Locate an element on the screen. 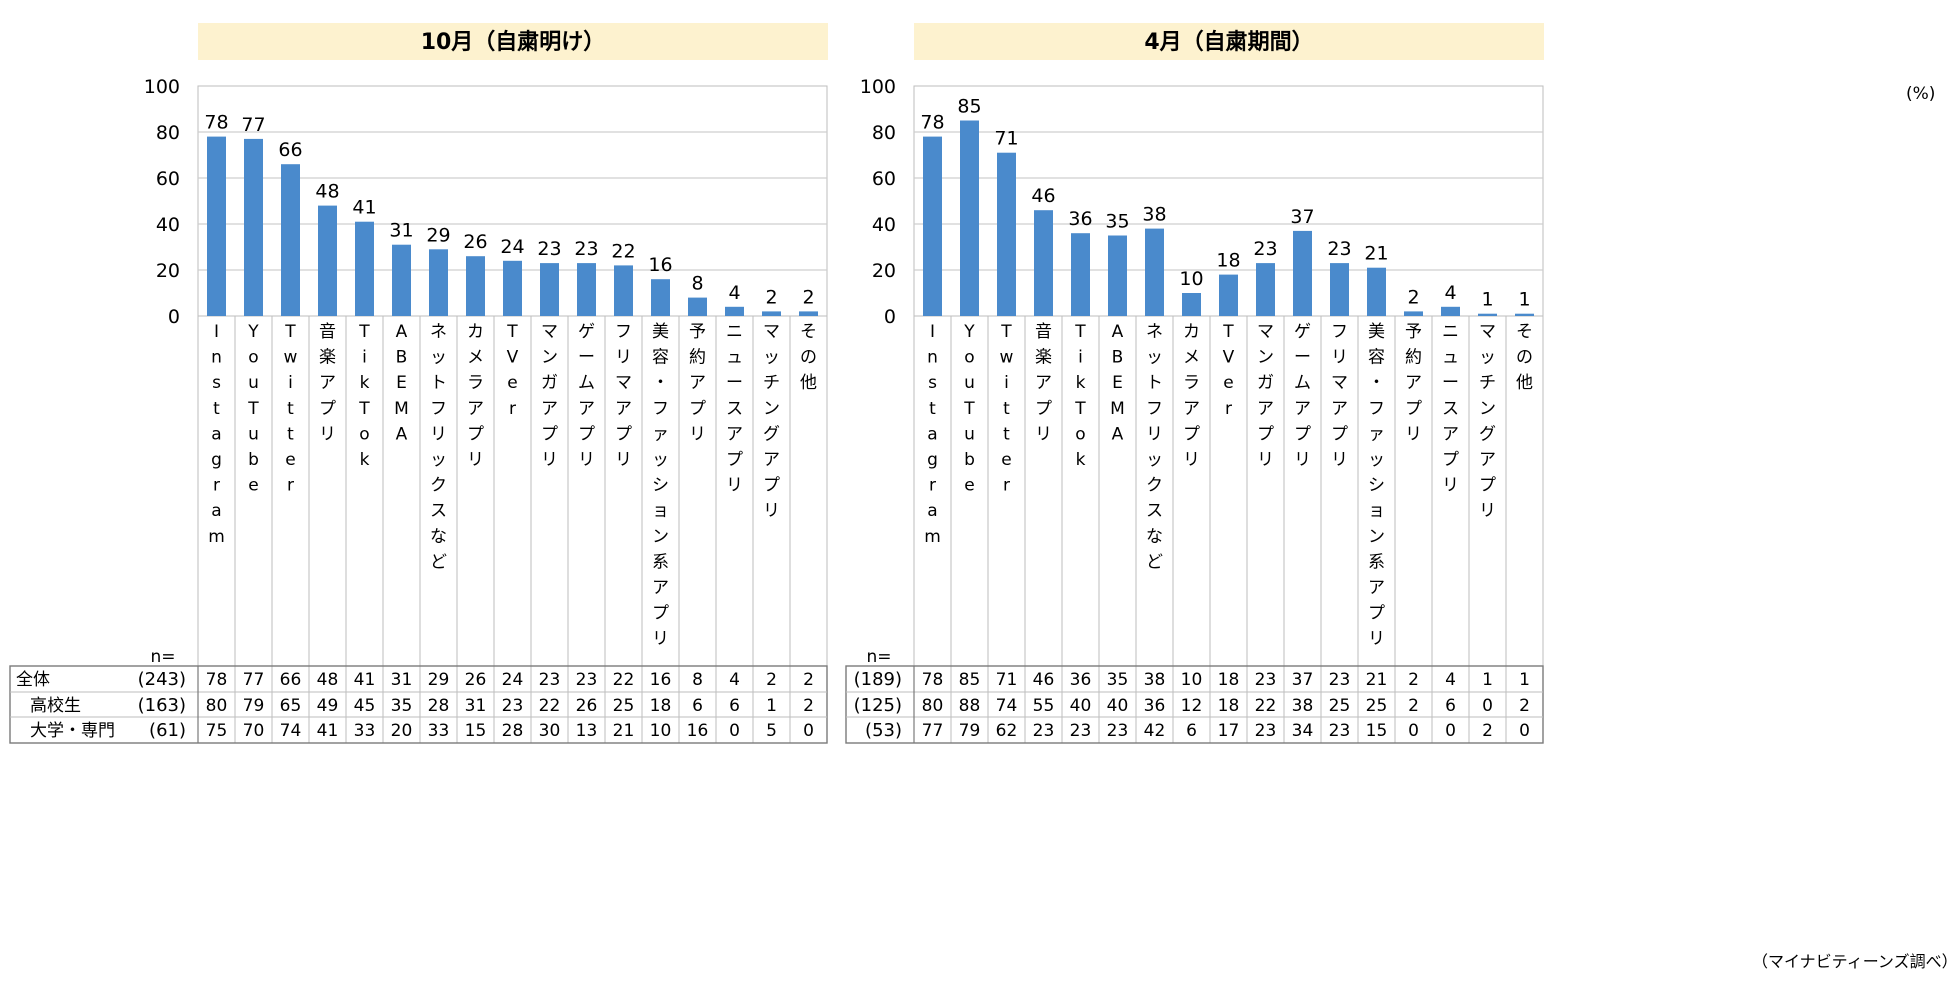 This screenshot has width=1952, height=984. bar-value-label: 36 is located at coordinates (1080, 219).